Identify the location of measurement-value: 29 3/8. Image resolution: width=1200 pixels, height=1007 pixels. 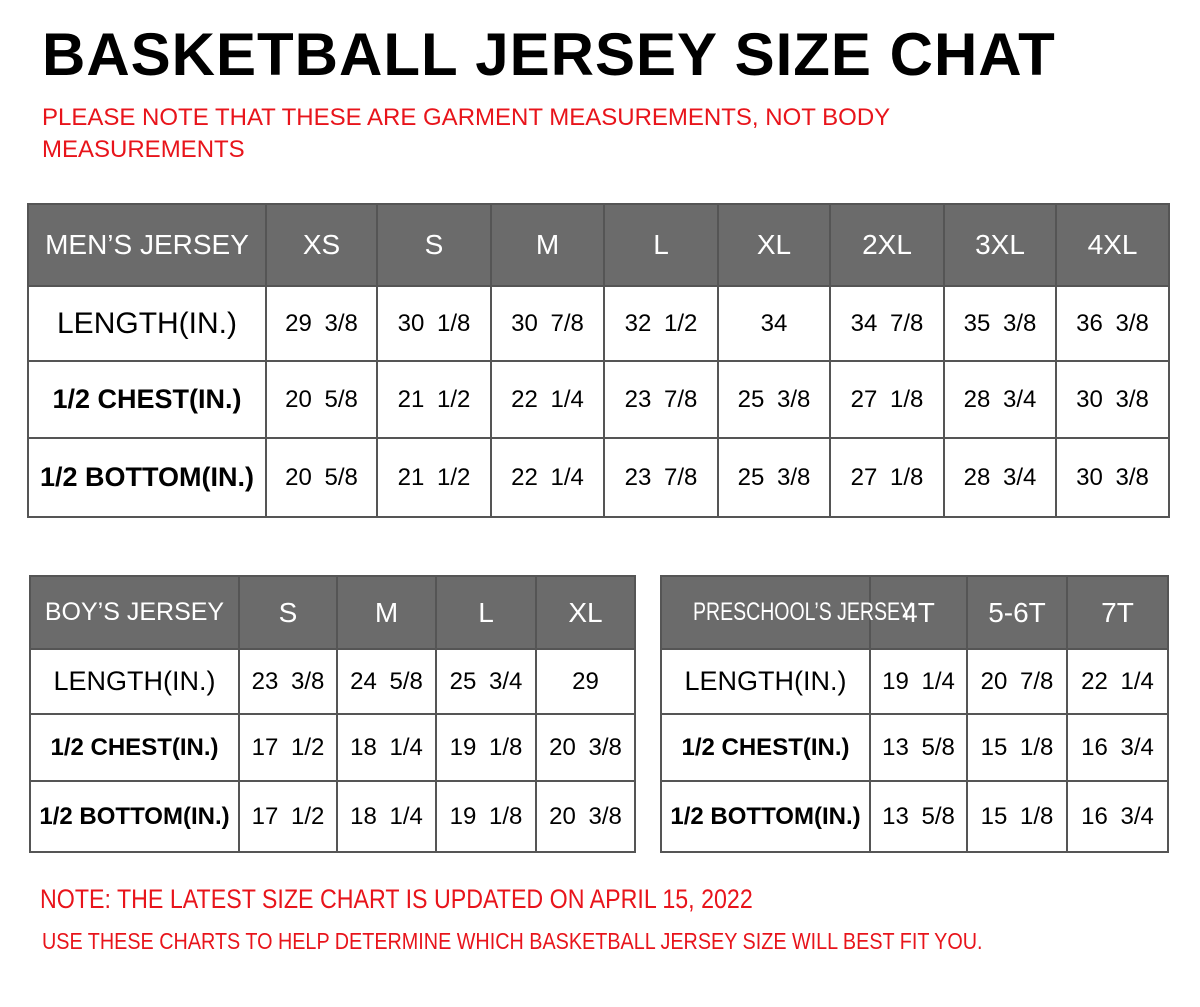
(321, 323).